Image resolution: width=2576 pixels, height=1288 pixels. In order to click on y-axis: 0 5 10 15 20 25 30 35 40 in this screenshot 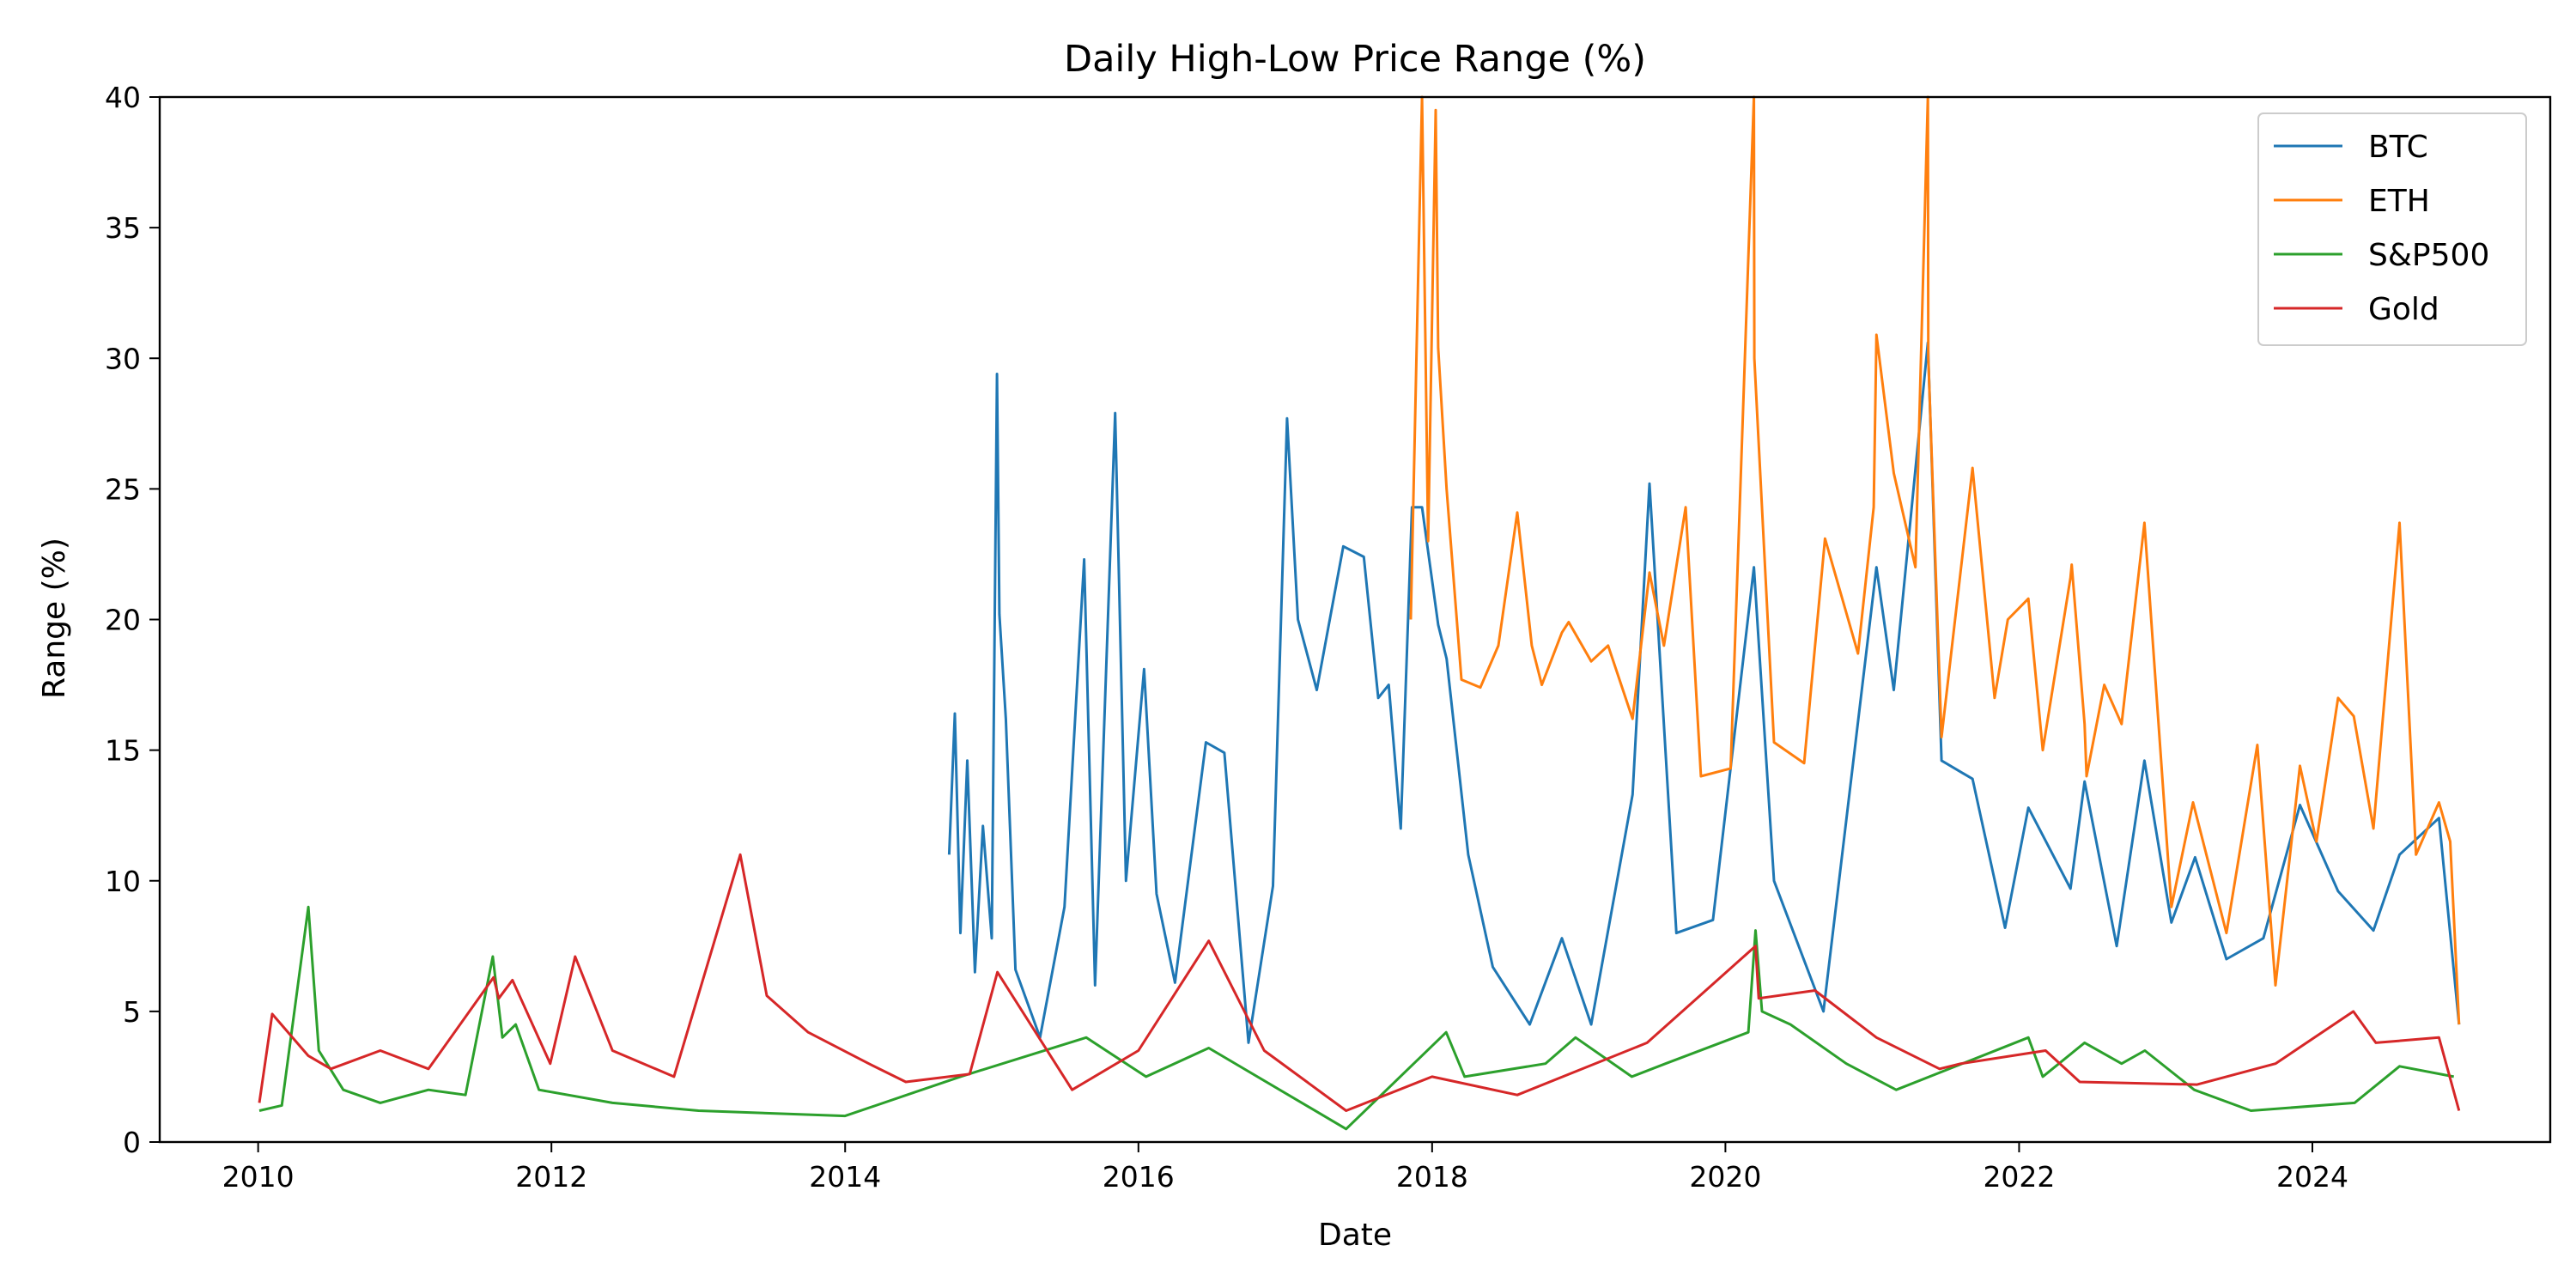, I will do `click(132, 620)`.